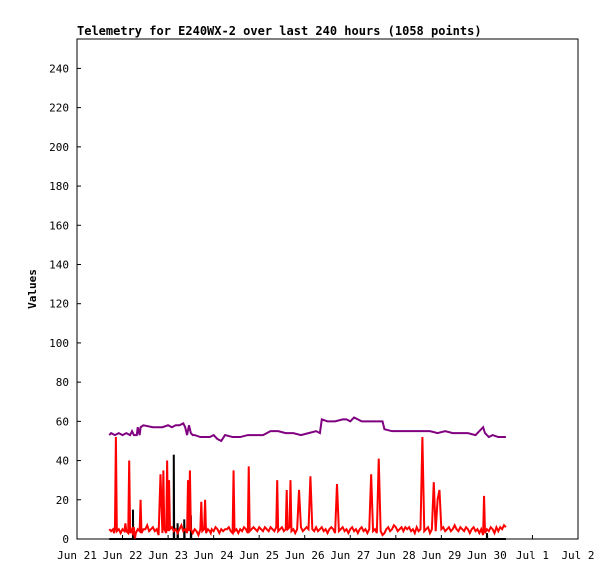 The height and width of the screenshot is (579, 615). Describe the element at coordinates (59, 304) in the screenshot. I see `y-tick-label: 120` at that location.